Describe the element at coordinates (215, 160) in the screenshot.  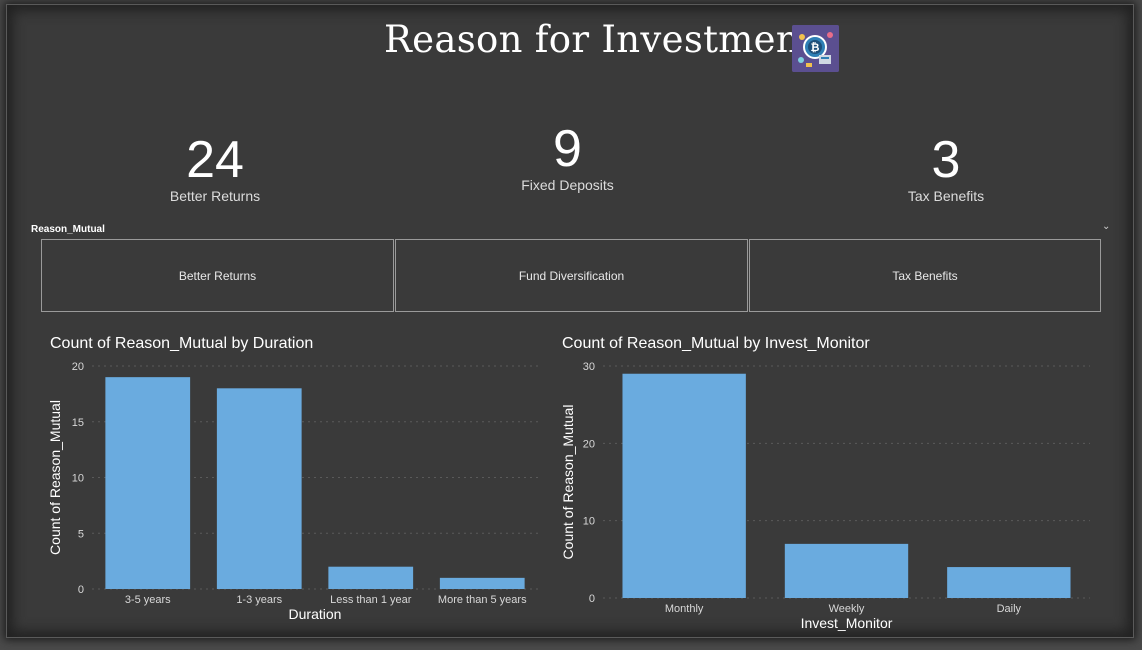
I see `kpi-value: 24` at that location.